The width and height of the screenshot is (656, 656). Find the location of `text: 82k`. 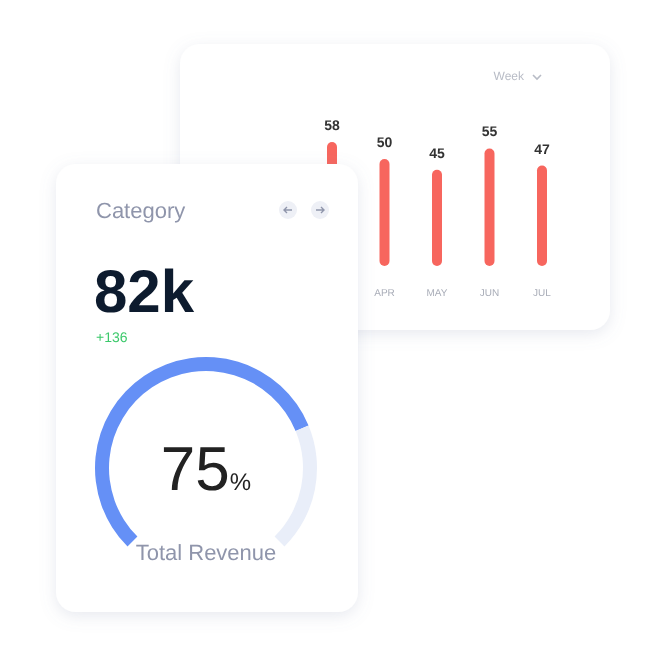

text: 82k is located at coordinates (144, 293).